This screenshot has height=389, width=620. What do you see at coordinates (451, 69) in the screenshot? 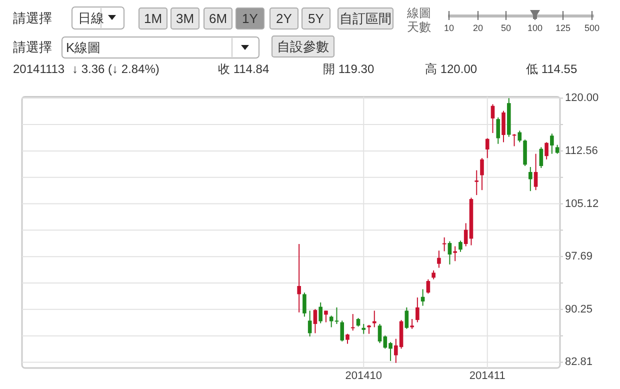
I see `text: 高 120.00` at bounding box center [451, 69].